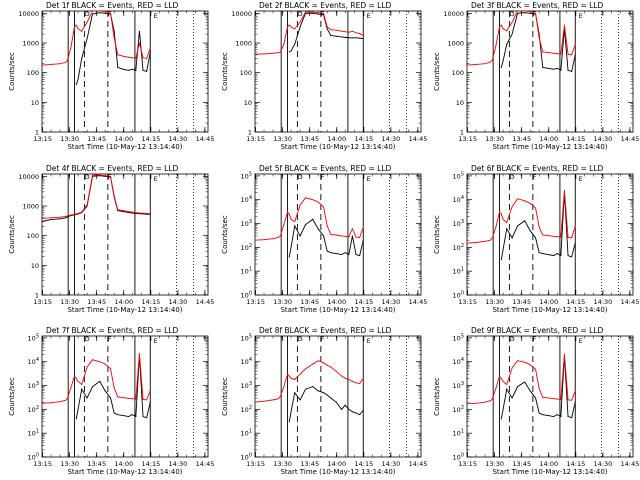  Describe the element at coordinates (535, 339) in the screenshot. I see `overlay-letter: F` at that location.